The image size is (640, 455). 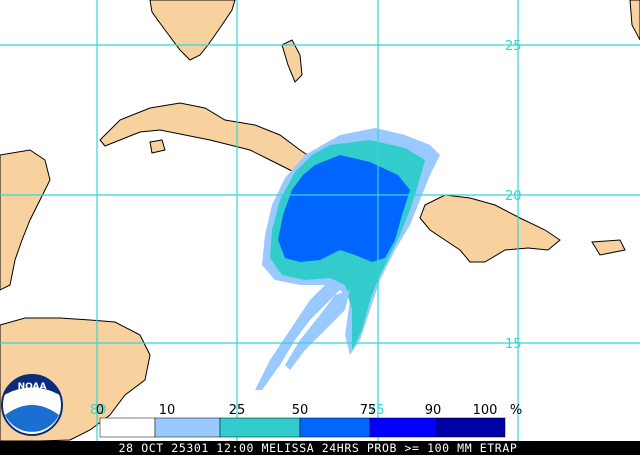 I want to click on legend-tick-label: 100, so click(x=485, y=410).